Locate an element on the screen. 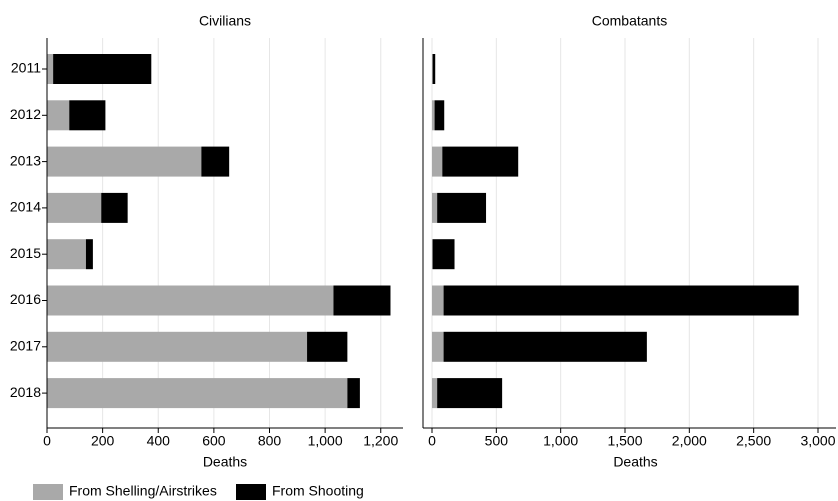 Image resolution: width=838 pixels, height=501 pixels. x-tick-label: 800 is located at coordinates (270, 441).